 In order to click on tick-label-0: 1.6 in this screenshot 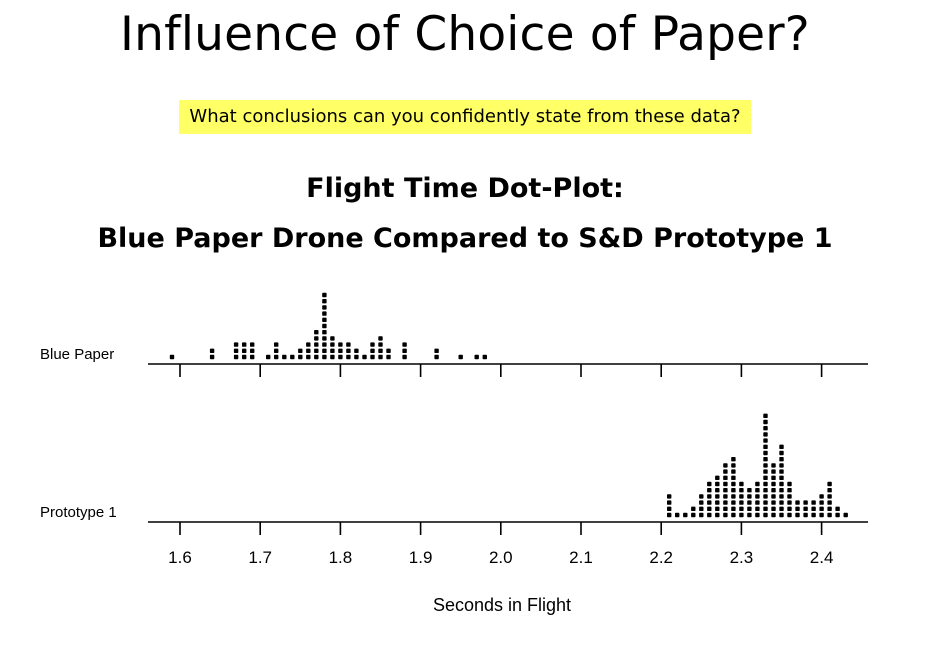, I will do `click(180, 557)`.